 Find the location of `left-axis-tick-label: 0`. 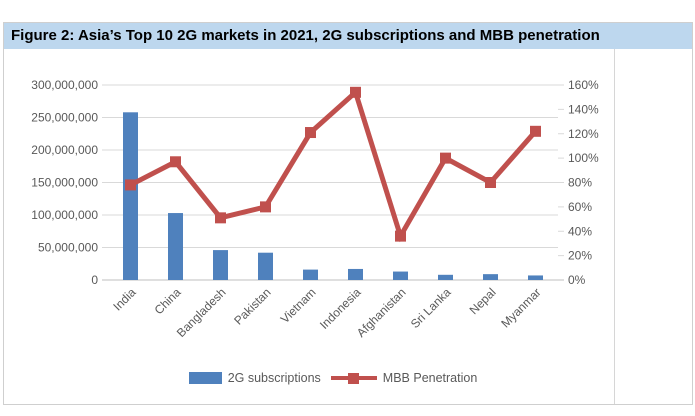

left-axis-tick-label: 0 is located at coordinates (94, 280).